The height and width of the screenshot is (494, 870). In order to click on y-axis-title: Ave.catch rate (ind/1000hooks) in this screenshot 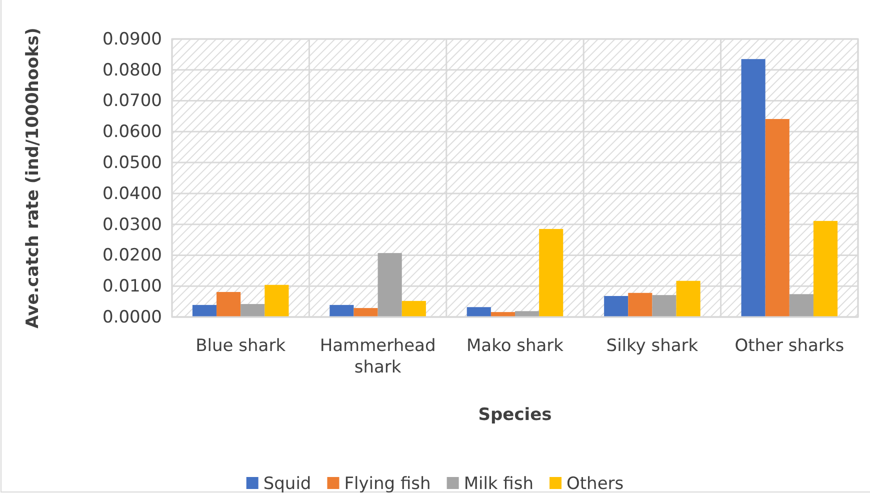, I will do `click(33, 178)`.